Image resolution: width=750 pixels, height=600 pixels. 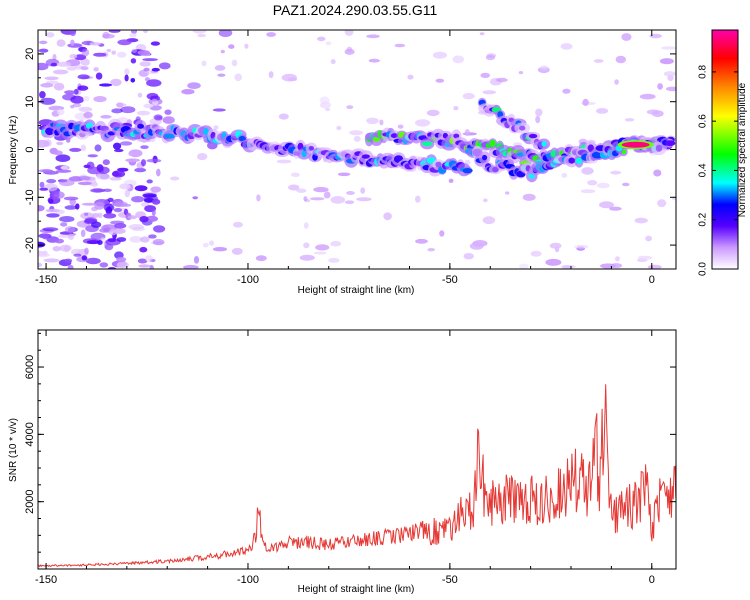 I want to click on x-tick-label: -100, so click(x=248, y=280).